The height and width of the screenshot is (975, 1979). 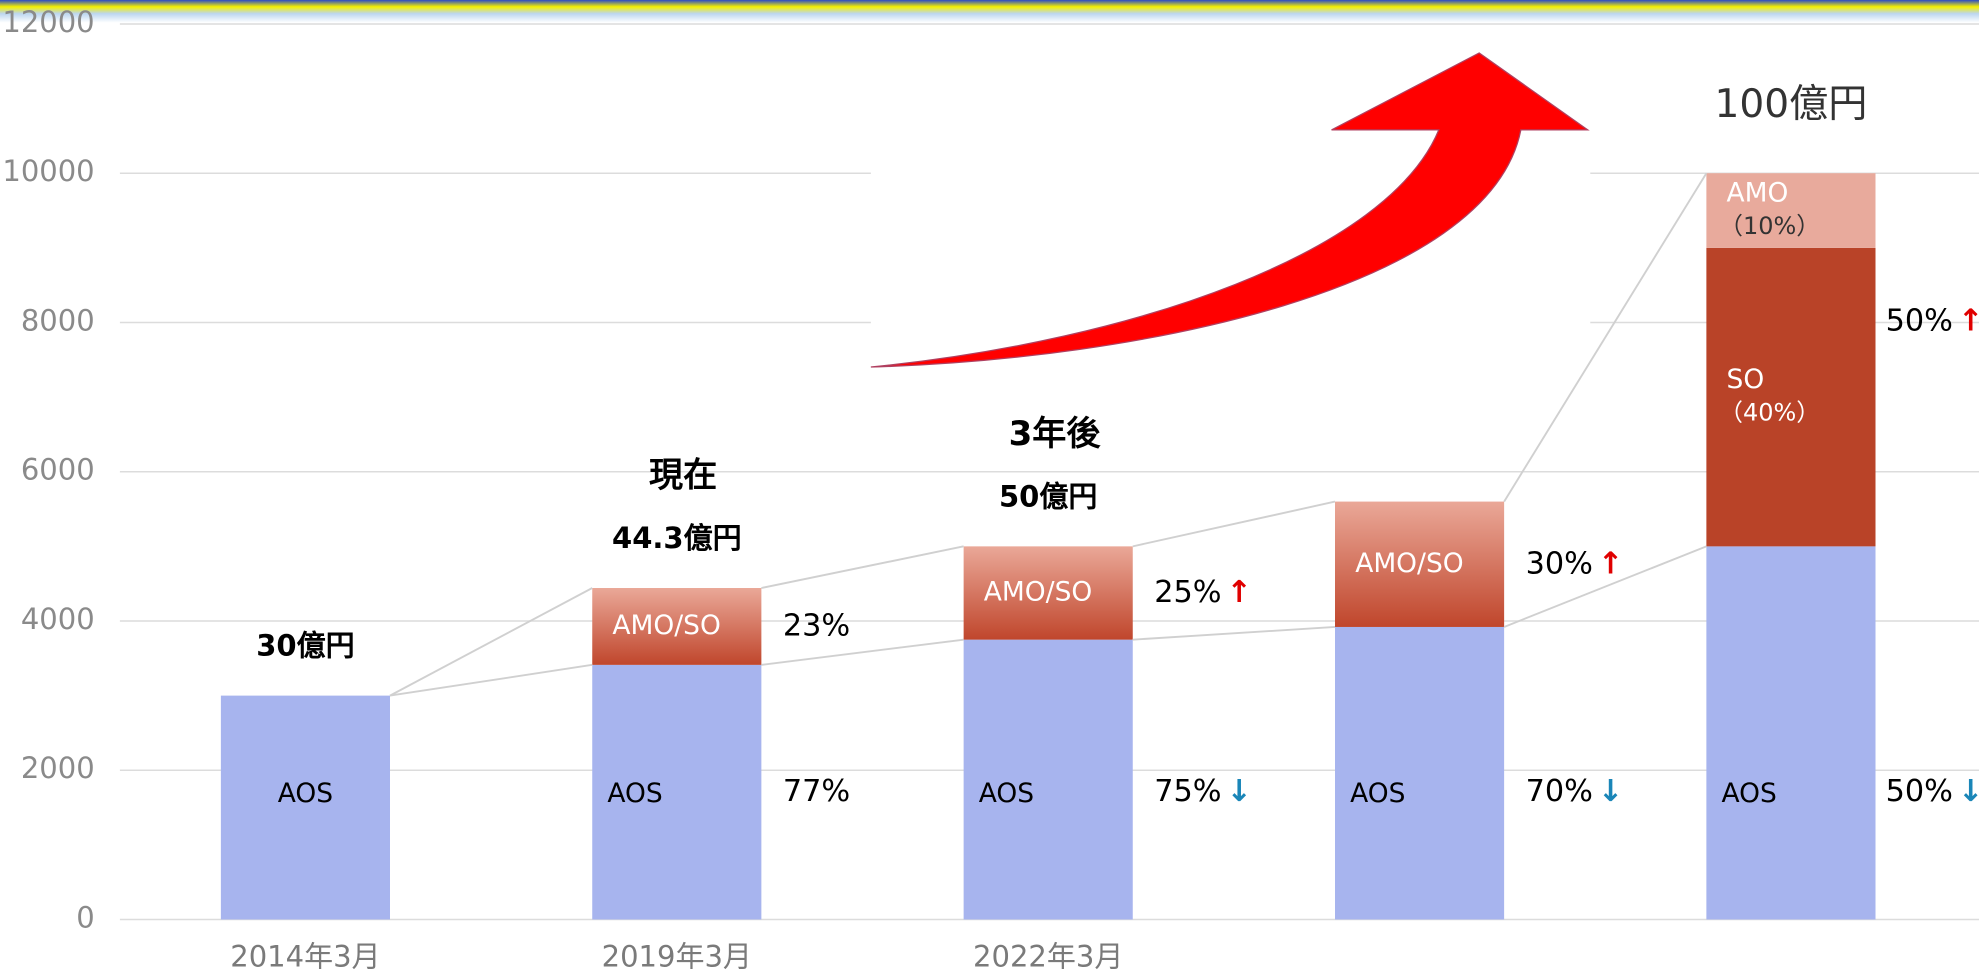 I want to click on share-label: 50%↑, so click(x=1932, y=320).